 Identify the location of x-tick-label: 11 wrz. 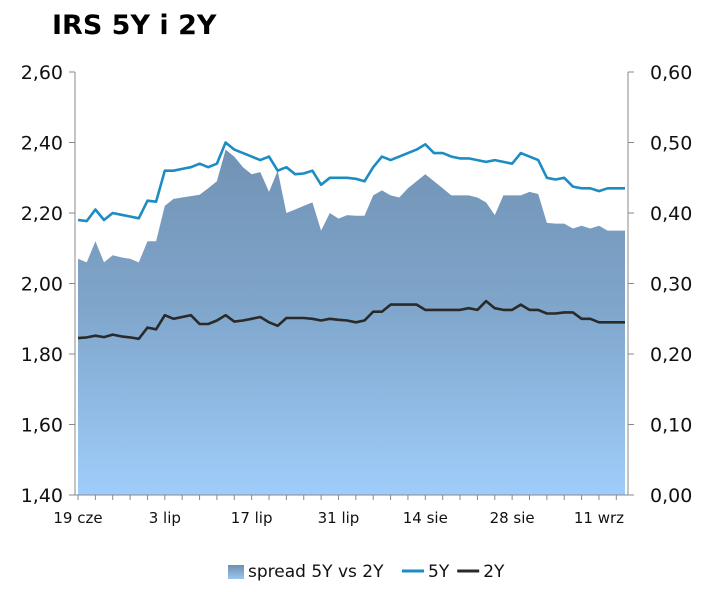
(599, 518).